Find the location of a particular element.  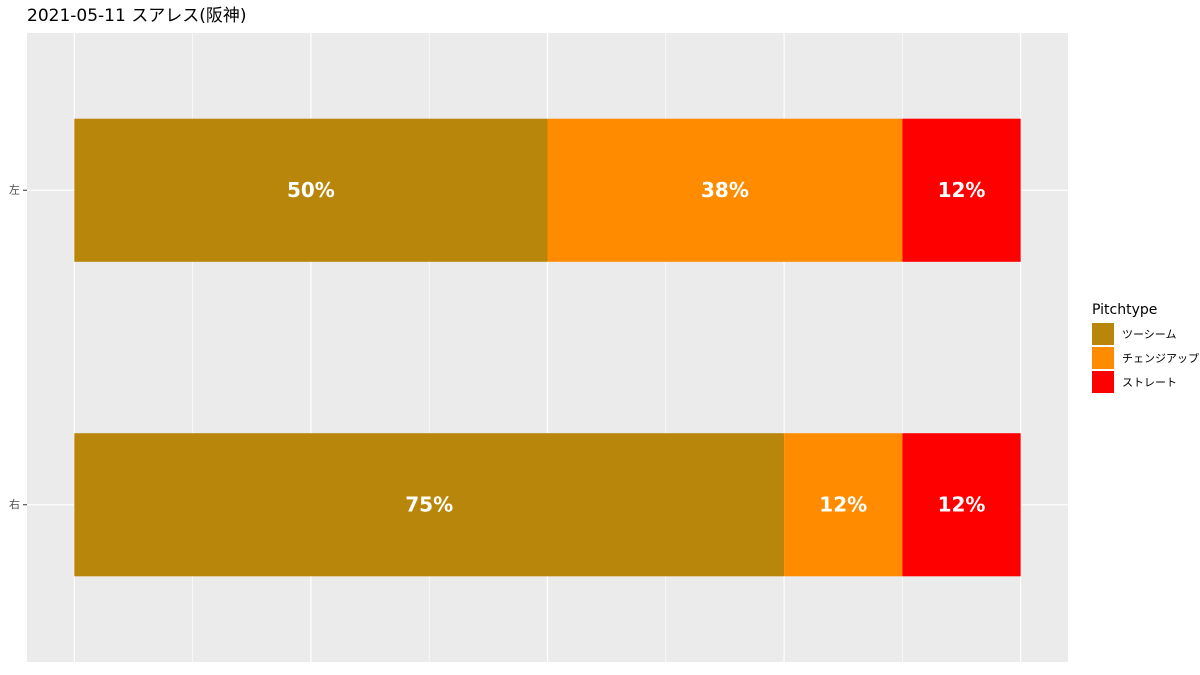

data-label: 75% is located at coordinates (429, 504).